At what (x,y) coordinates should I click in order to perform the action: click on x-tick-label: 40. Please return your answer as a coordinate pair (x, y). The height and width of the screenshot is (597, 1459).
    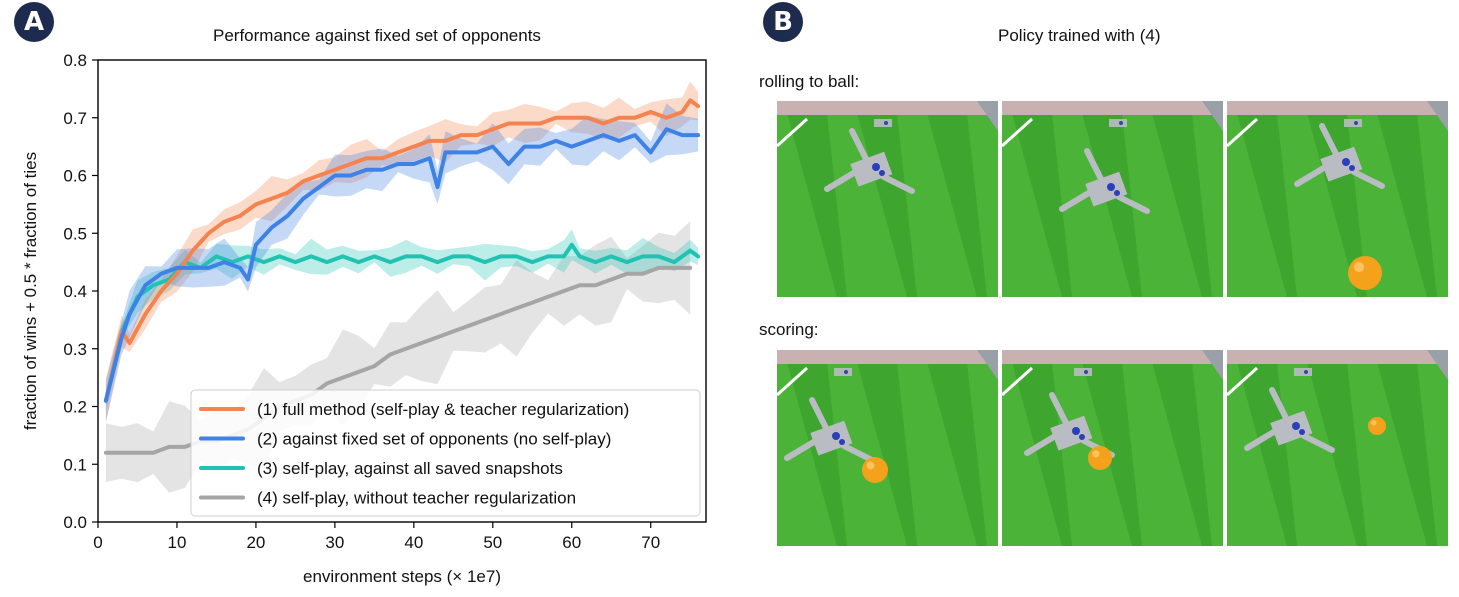
    Looking at the image, I should click on (413, 542).